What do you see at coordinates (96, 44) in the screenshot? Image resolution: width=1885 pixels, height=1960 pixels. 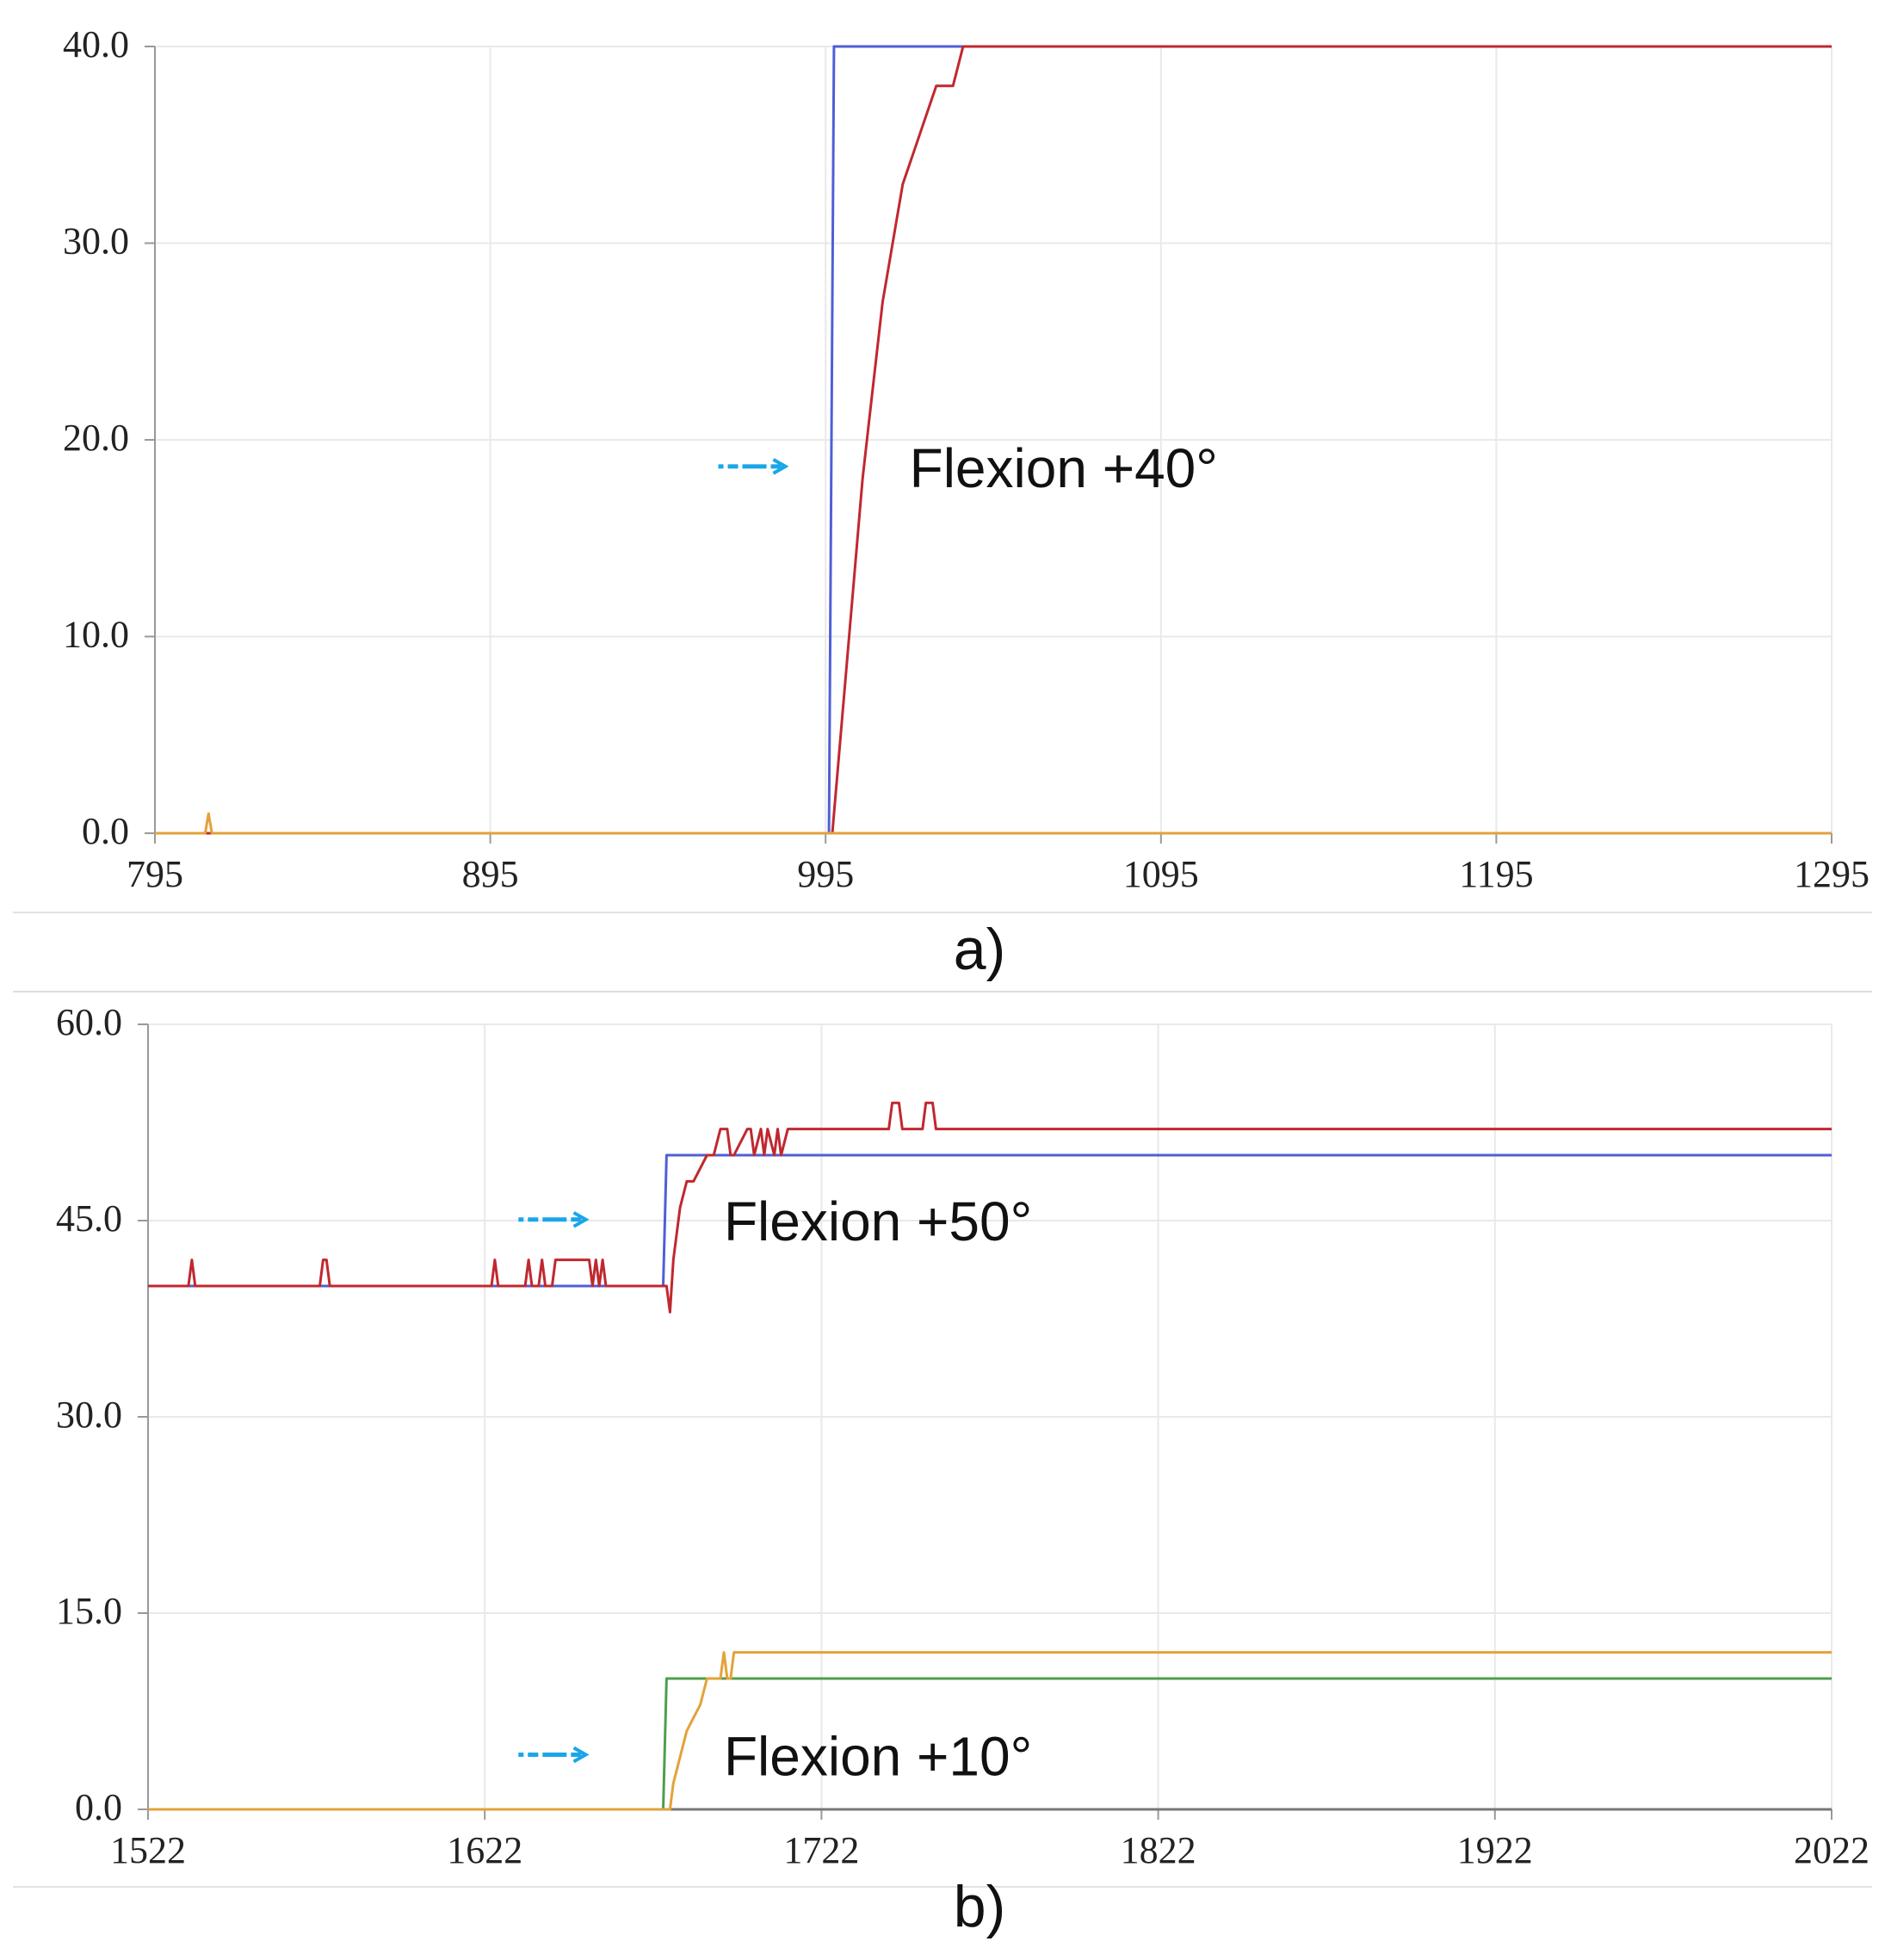 I see `y-tick-label: 40.0` at bounding box center [96, 44].